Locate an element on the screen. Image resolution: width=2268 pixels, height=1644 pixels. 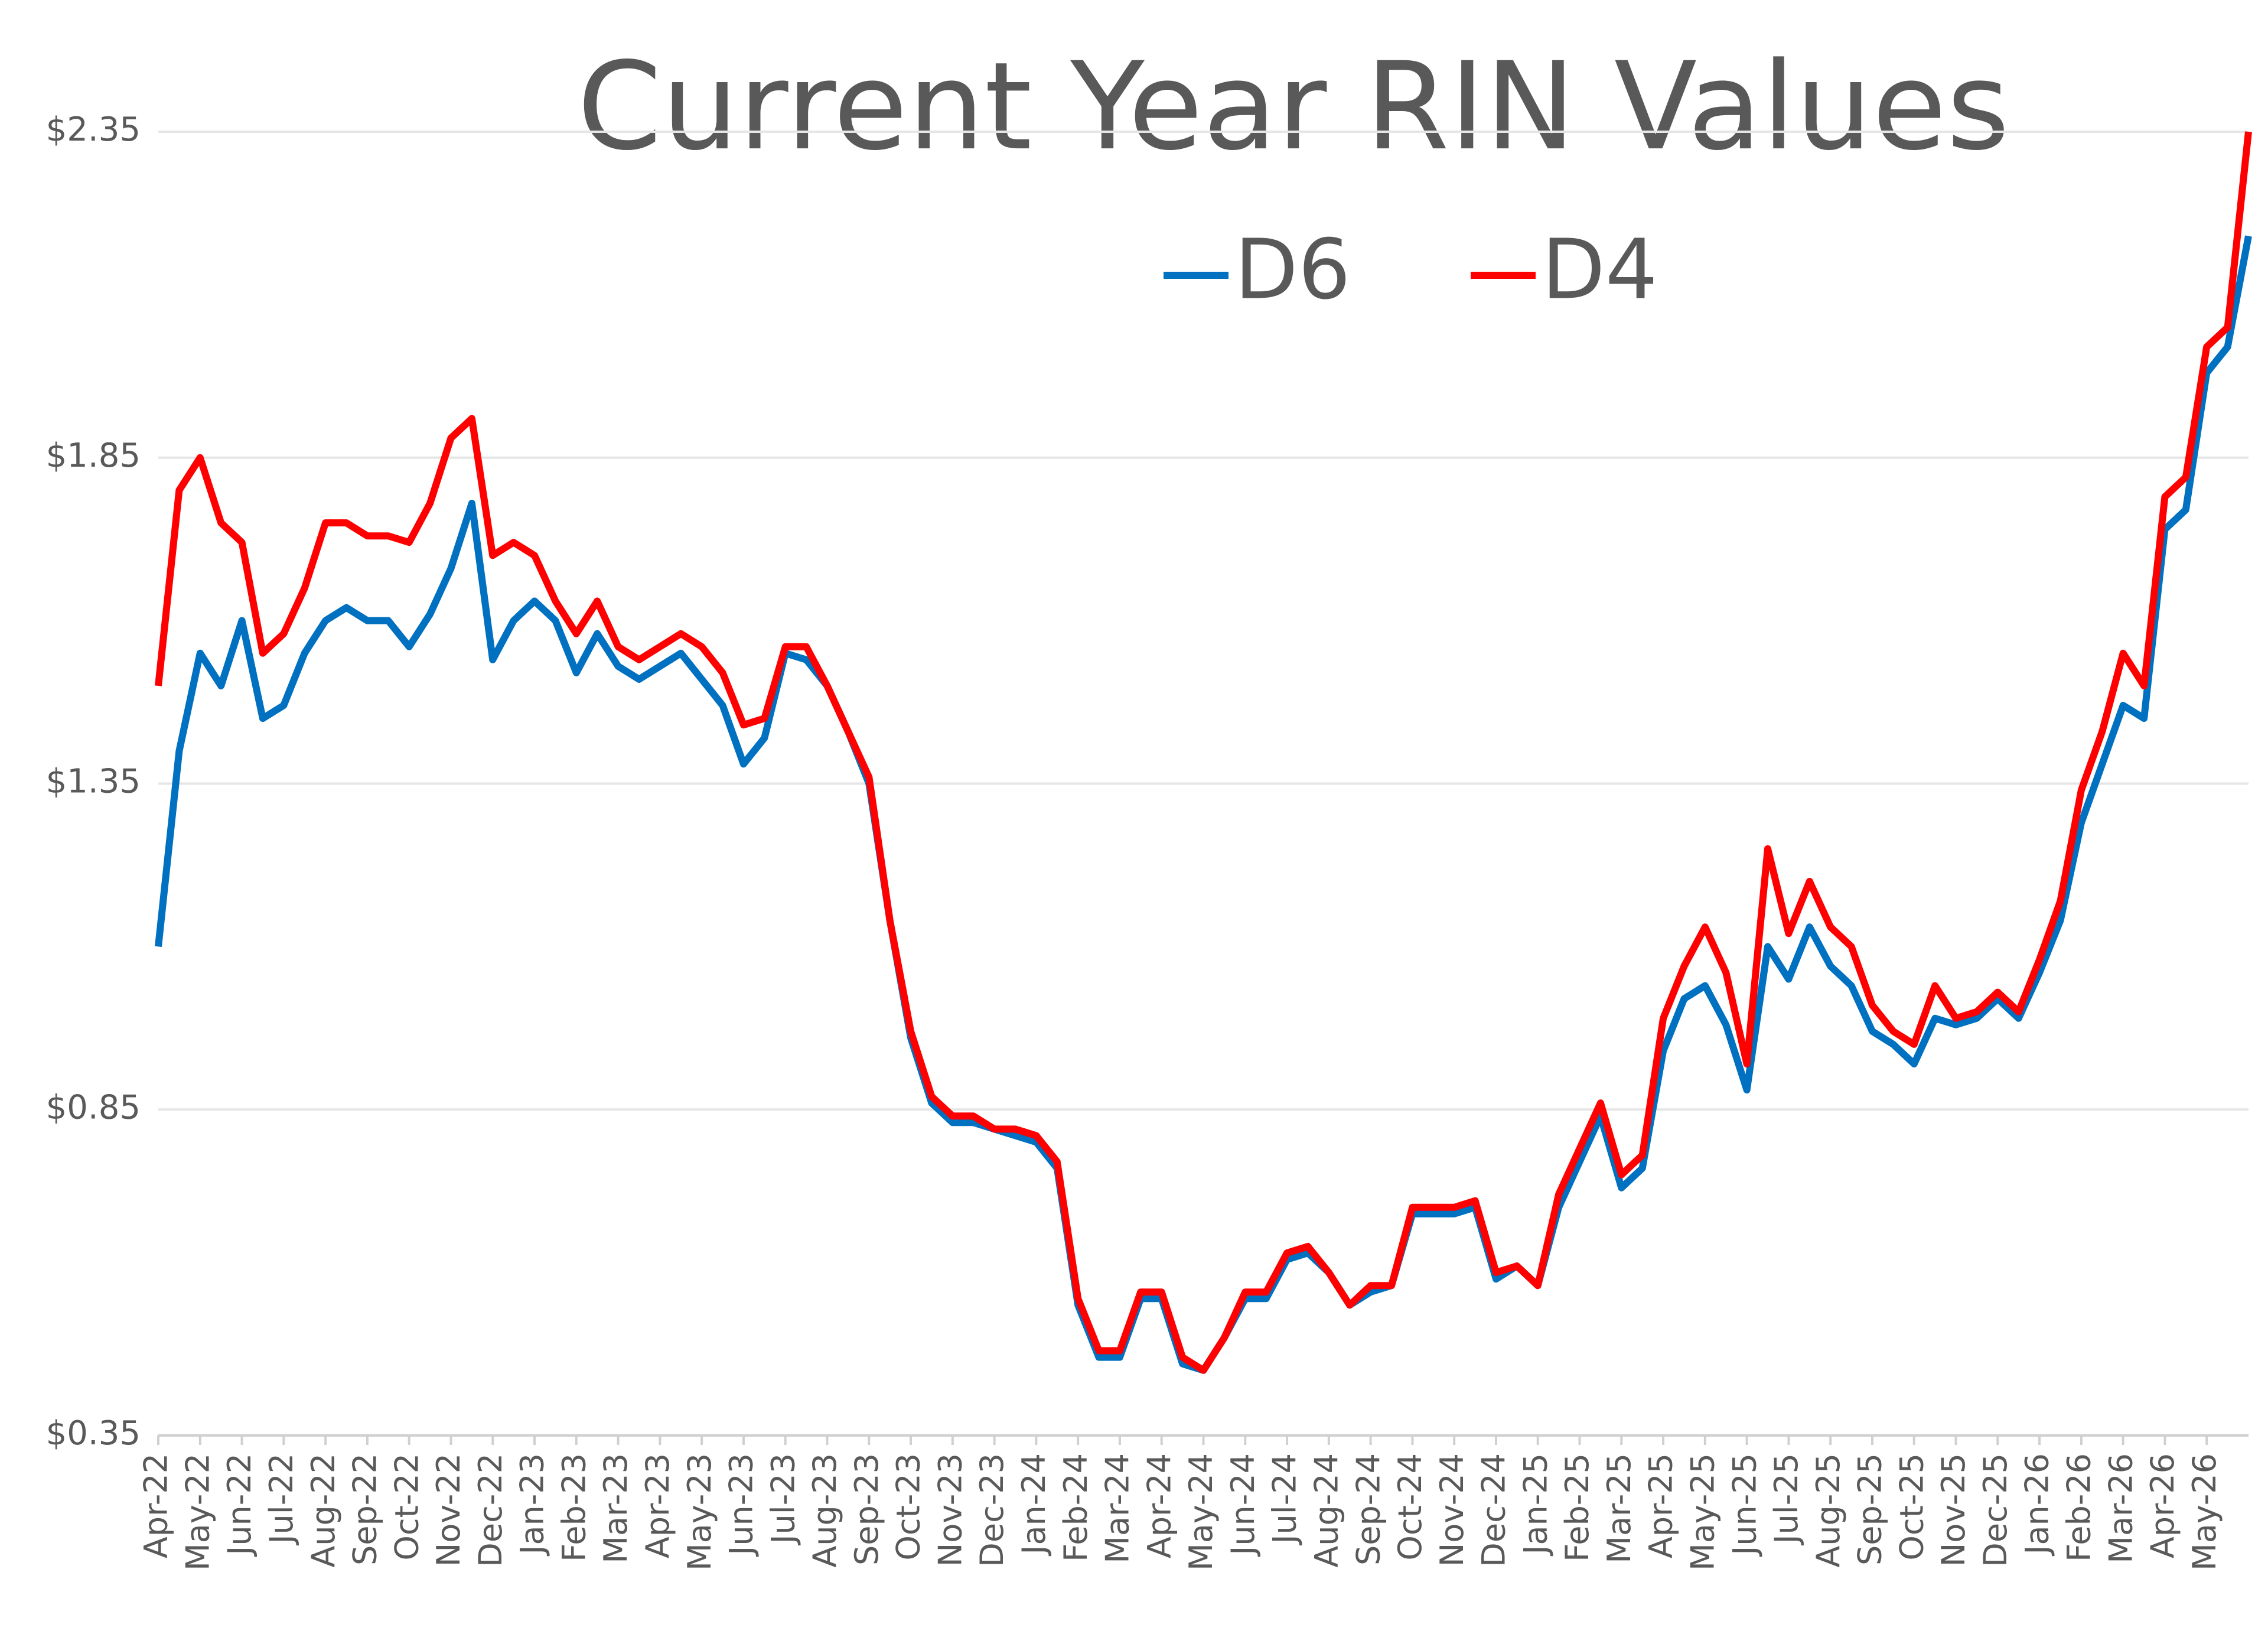
x-tick-label: Jan-23 is located at coordinates (532, 1504).